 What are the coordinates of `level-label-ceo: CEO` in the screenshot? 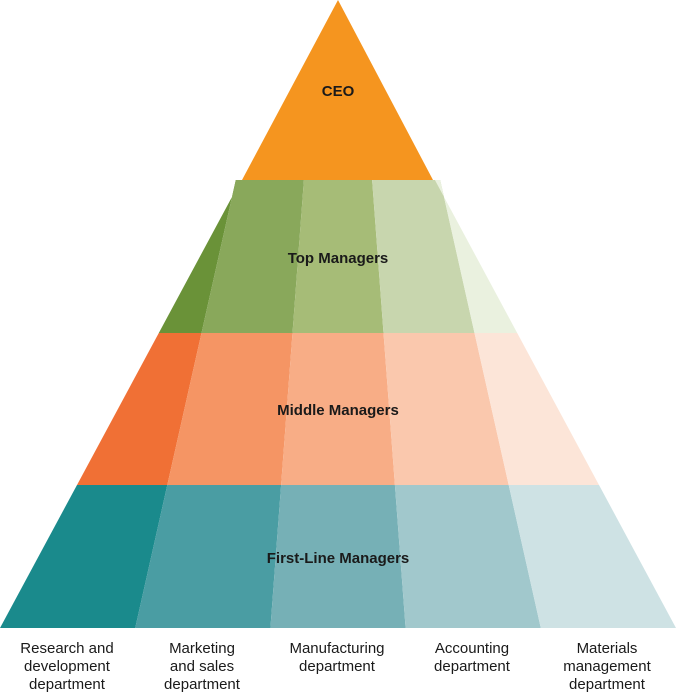 It's located at (338, 91).